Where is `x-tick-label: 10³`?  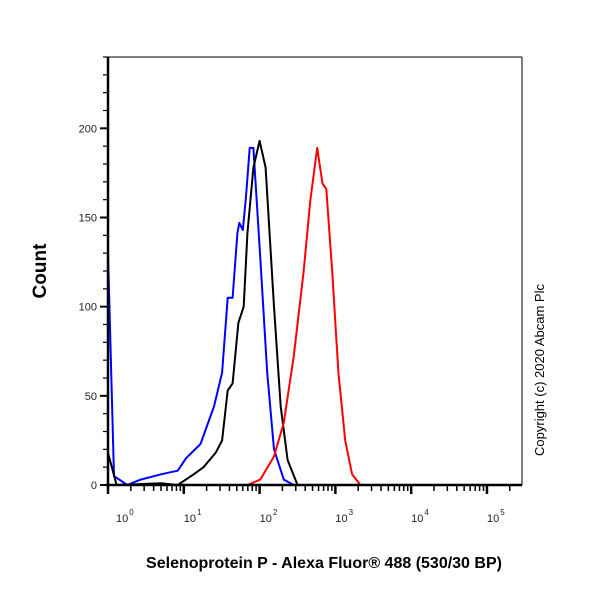 x-tick-label: 10³ is located at coordinates (344, 516).